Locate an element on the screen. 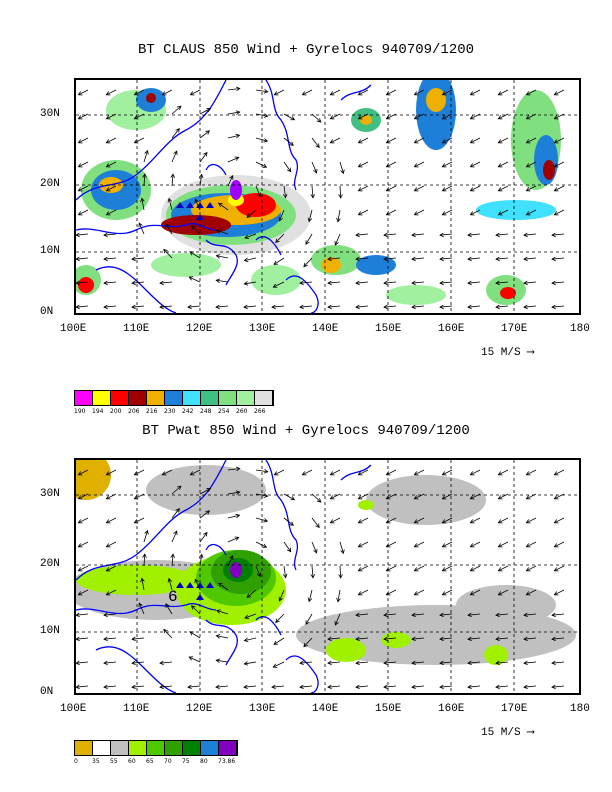  x-tick-label: 150E is located at coordinates (388, 709).